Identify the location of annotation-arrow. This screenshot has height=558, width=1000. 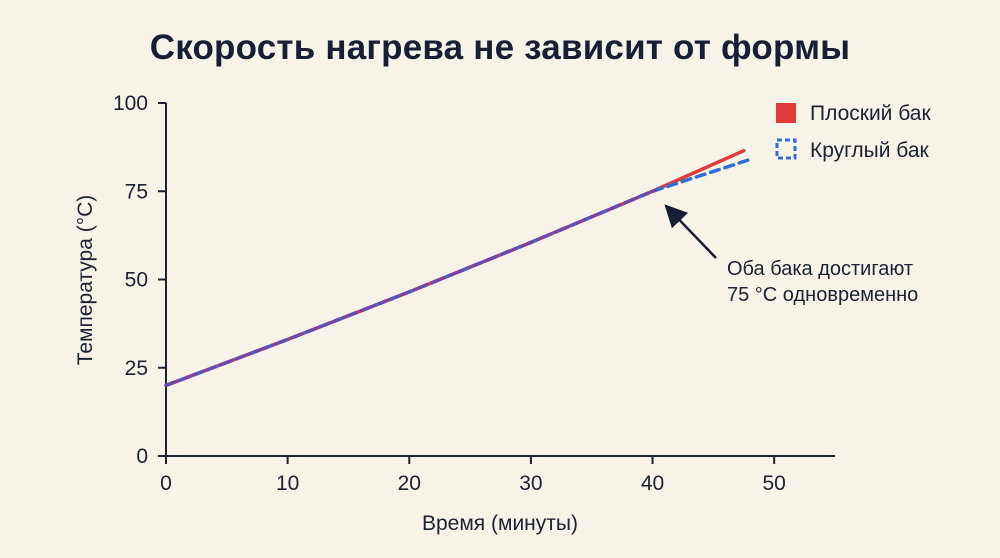
(690, 231).